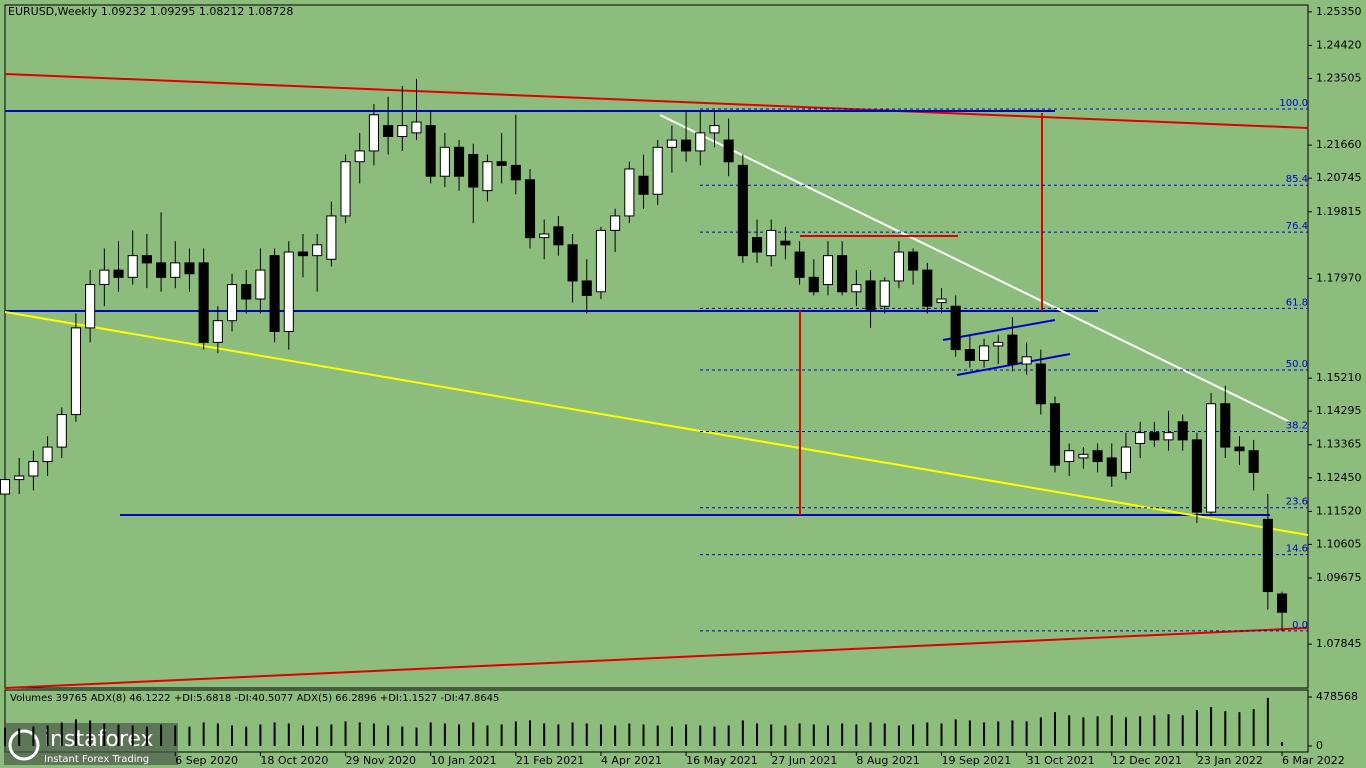 The image size is (1366, 768). Describe the element at coordinates (1339, 211) in the screenshot. I see `y-tick-label: 1.19815` at that location.